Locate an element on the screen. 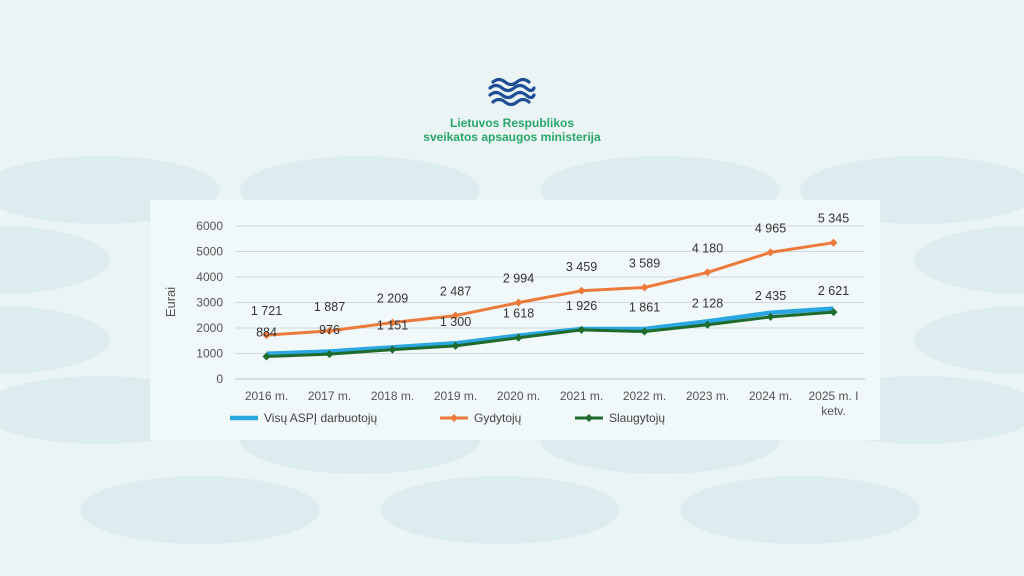  data-label: 1 926 is located at coordinates (581, 306).